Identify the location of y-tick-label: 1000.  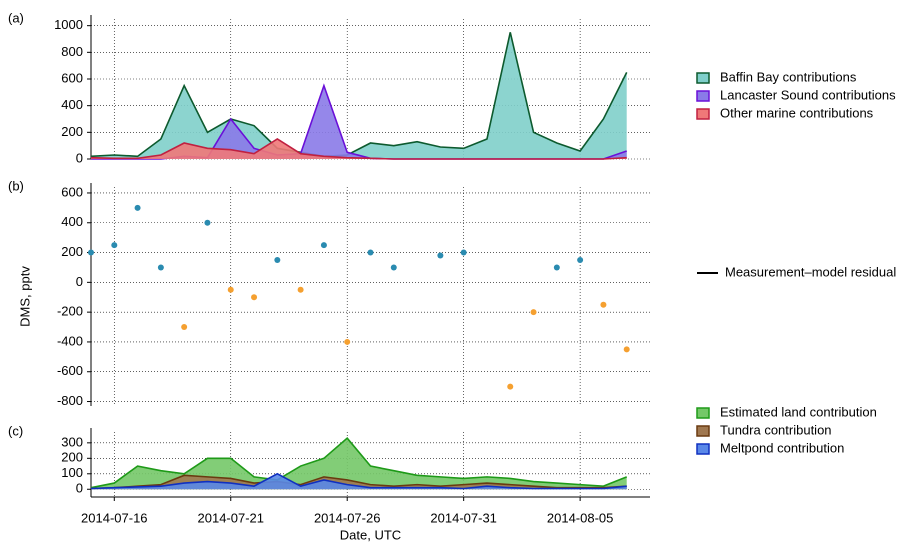
(68, 24).